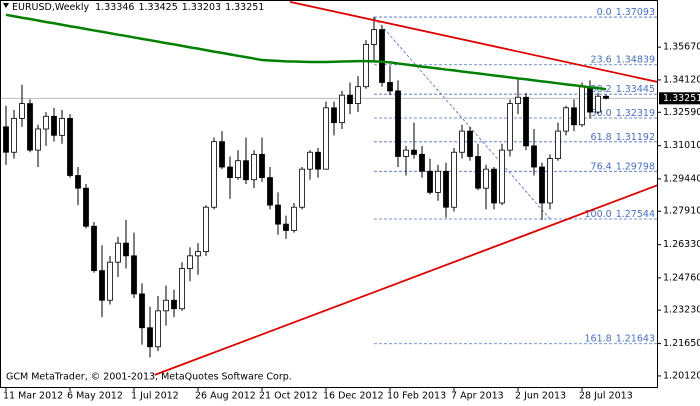 This screenshot has width=700, height=406. What do you see at coordinates (681, 79) in the screenshot?
I see `y-tick-label: 1.34120` at bounding box center [681, 79].